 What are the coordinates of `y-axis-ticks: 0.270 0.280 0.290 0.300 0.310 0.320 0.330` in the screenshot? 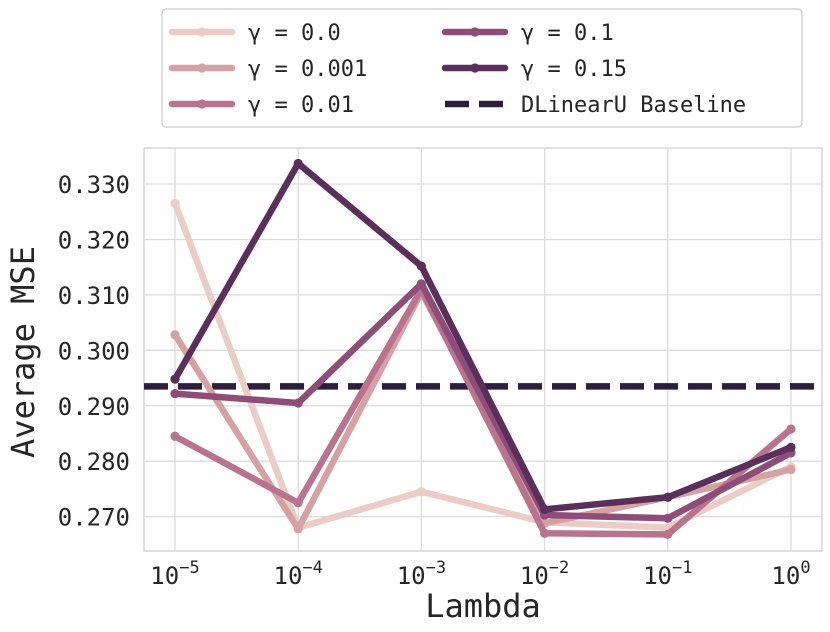 It's located at (94, 351).